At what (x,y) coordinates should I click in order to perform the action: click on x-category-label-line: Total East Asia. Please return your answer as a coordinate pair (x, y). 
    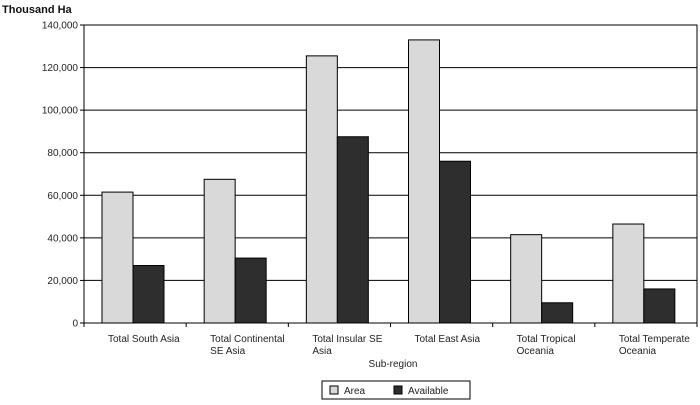
    Looking at the image, I should click on (448, 339).